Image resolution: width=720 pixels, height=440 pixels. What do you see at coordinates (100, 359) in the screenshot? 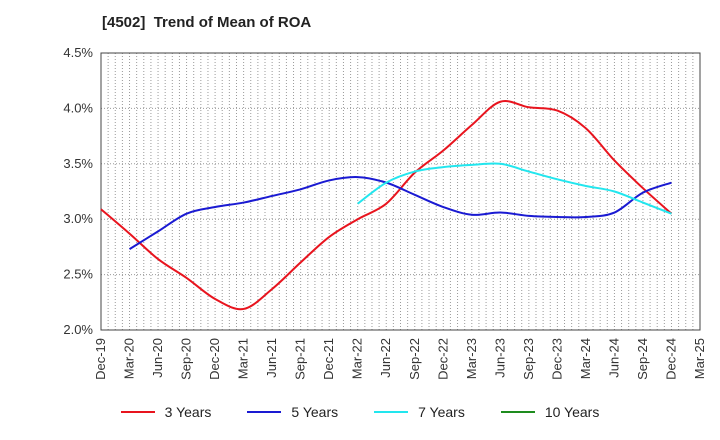
I see `x-tick-label: Dec-19` at bounding box center [100, 359].